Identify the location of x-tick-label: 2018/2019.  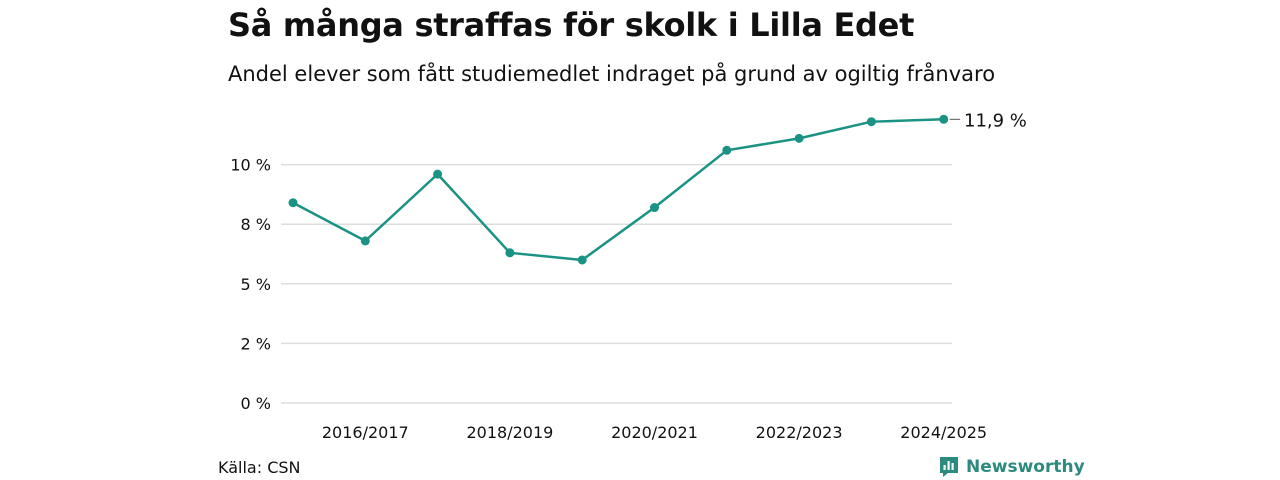
(509, 432).